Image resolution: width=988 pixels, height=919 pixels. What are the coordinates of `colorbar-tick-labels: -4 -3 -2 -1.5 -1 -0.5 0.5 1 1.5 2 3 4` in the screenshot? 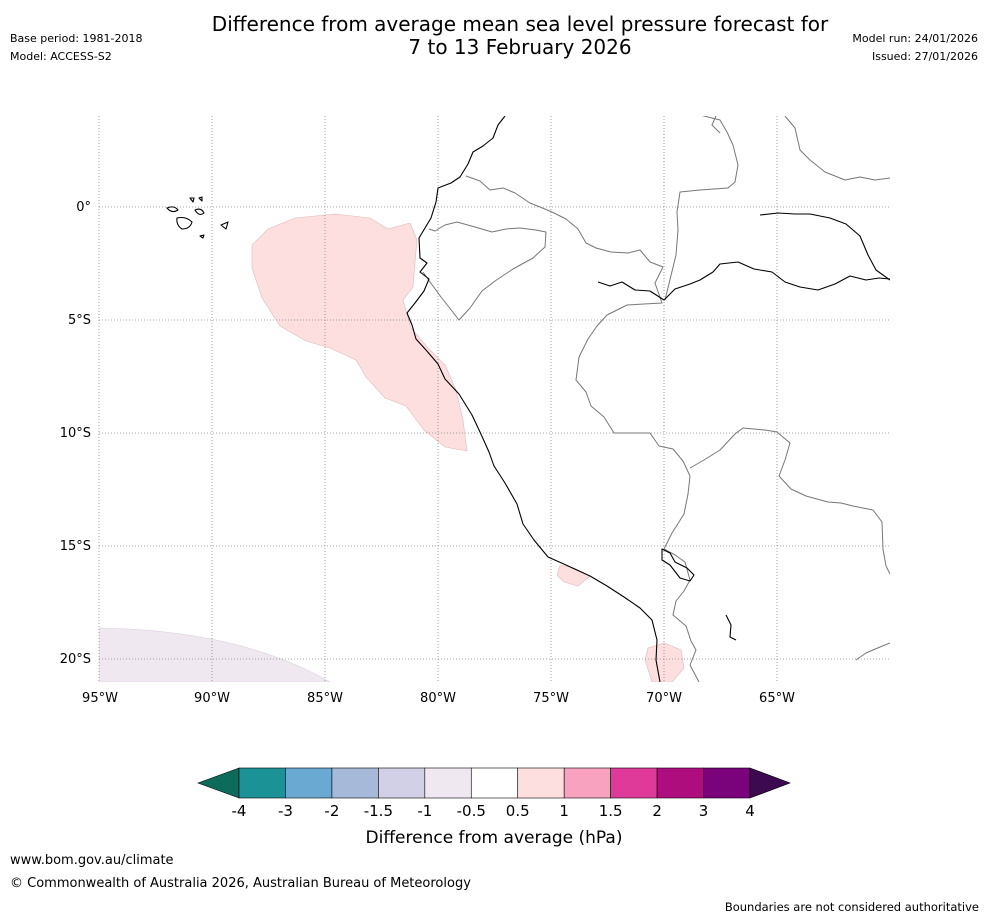 It's located at (493, 811).